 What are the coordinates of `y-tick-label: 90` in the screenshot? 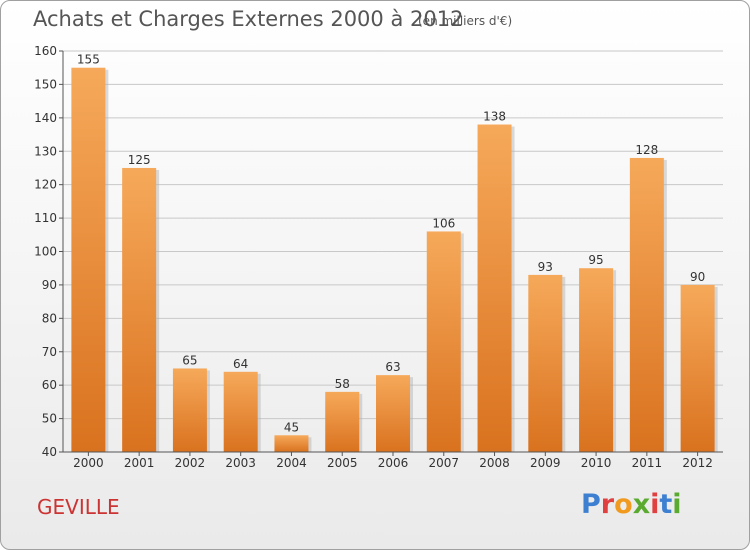 It's located at (49, 285).